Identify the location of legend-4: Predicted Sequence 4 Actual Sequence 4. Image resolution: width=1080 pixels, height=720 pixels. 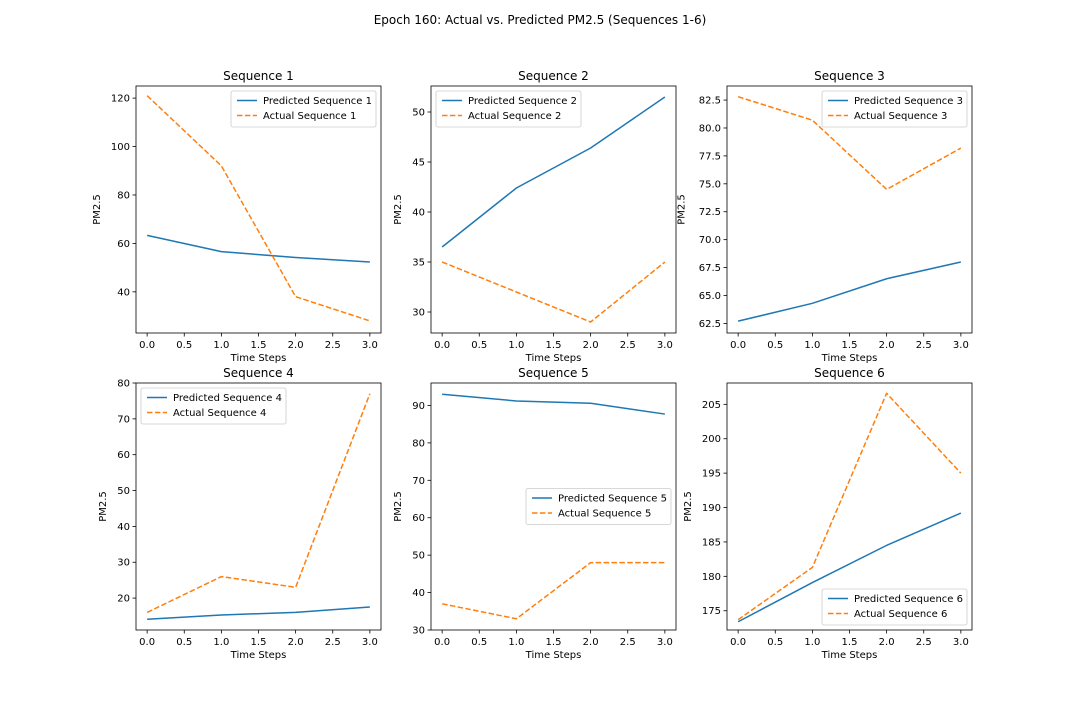
(213, 406).